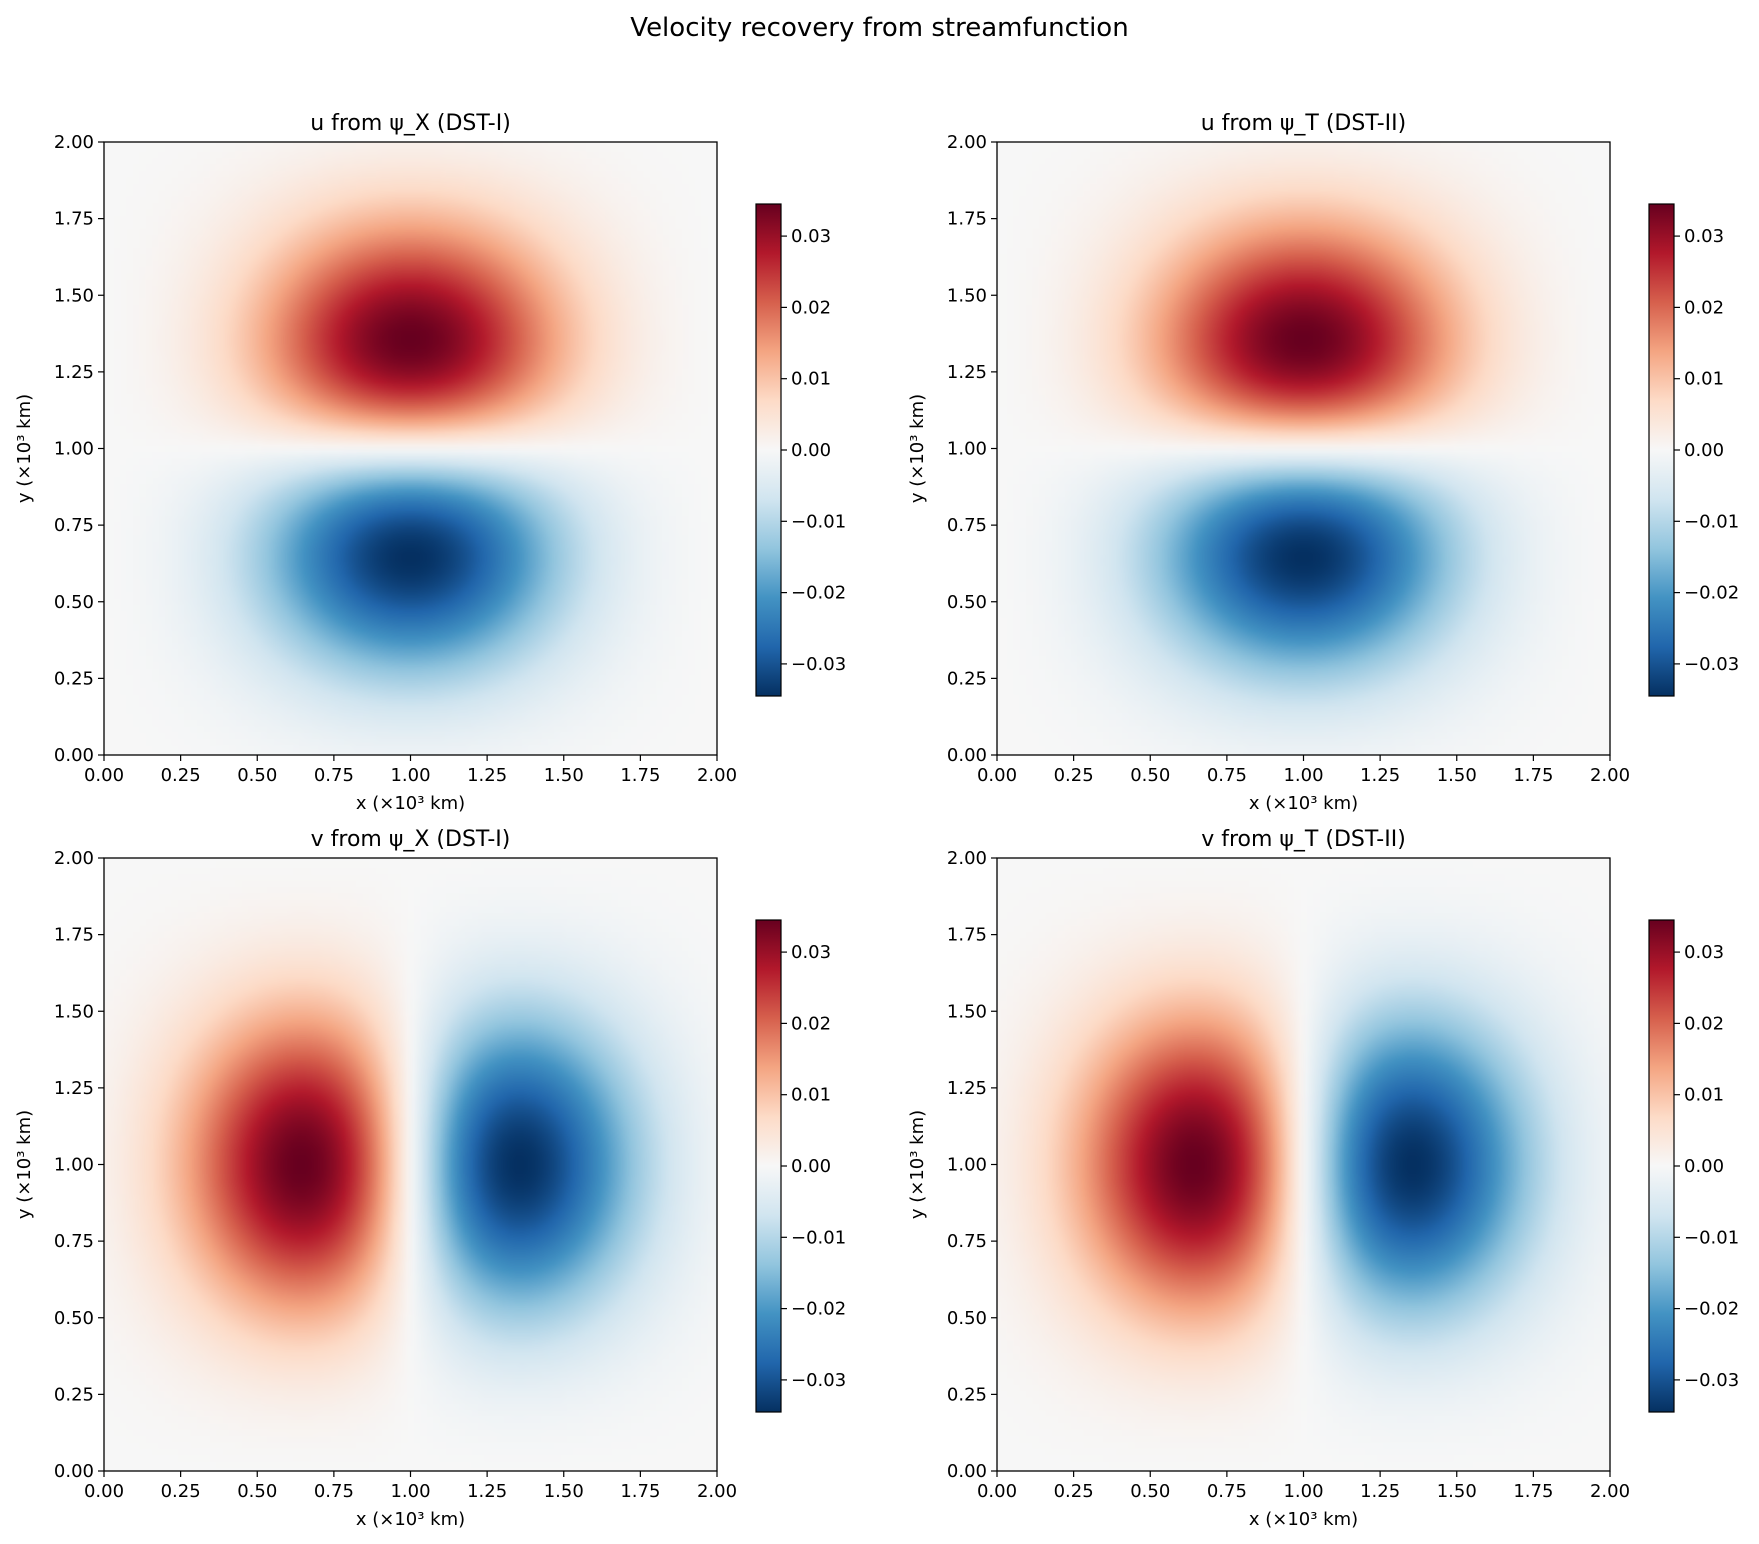  I want to click on panel-title: v from ψ_T (DST-II), so click(1303, 839).